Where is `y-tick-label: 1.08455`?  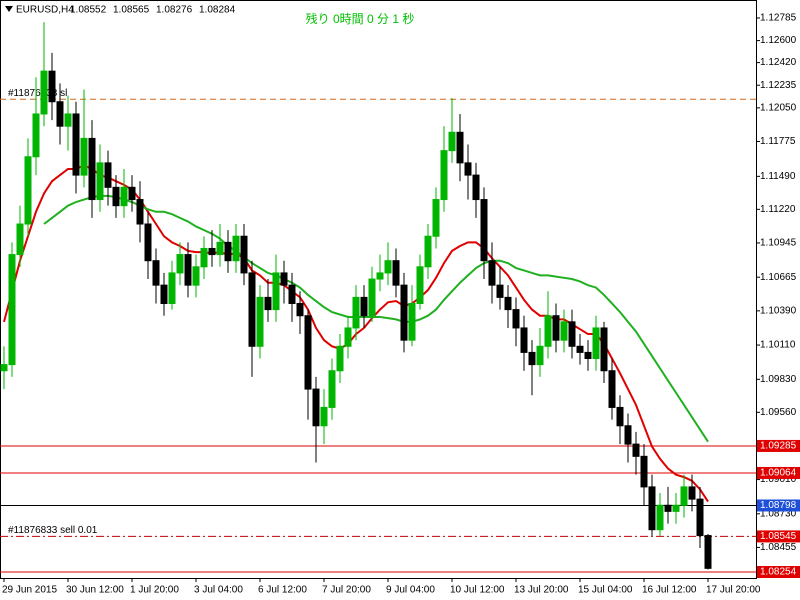
y-tick-label: 1.08455 is located at coordinates (778, 547).